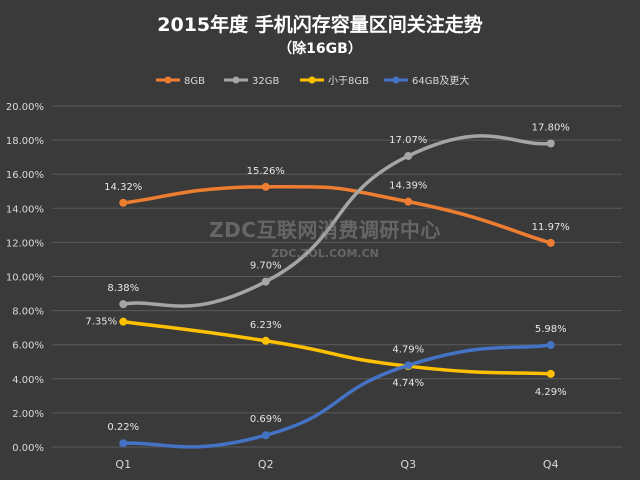 The height and width of the screenshot is (480, 640). Describe the element at coordinates (28, 448) in the screenshot. I see `y-tick-label: 0.00%` at that location.